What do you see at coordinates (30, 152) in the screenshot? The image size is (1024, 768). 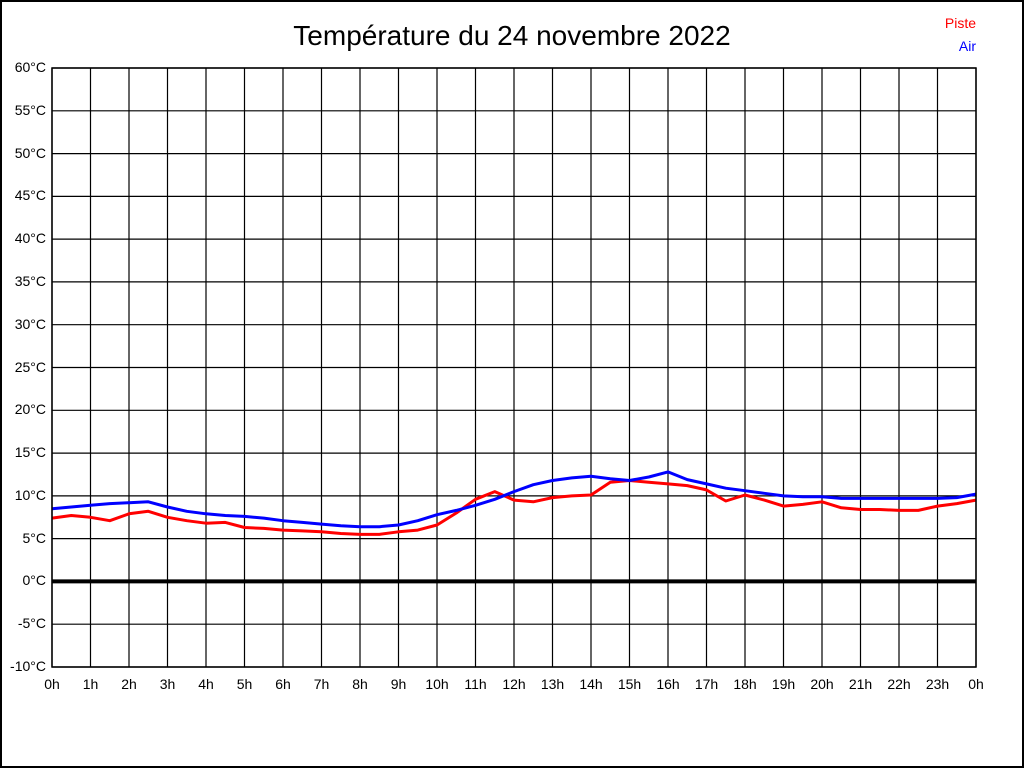 I see `y-tick-label: 50°C` at bounding box center [30, 152].